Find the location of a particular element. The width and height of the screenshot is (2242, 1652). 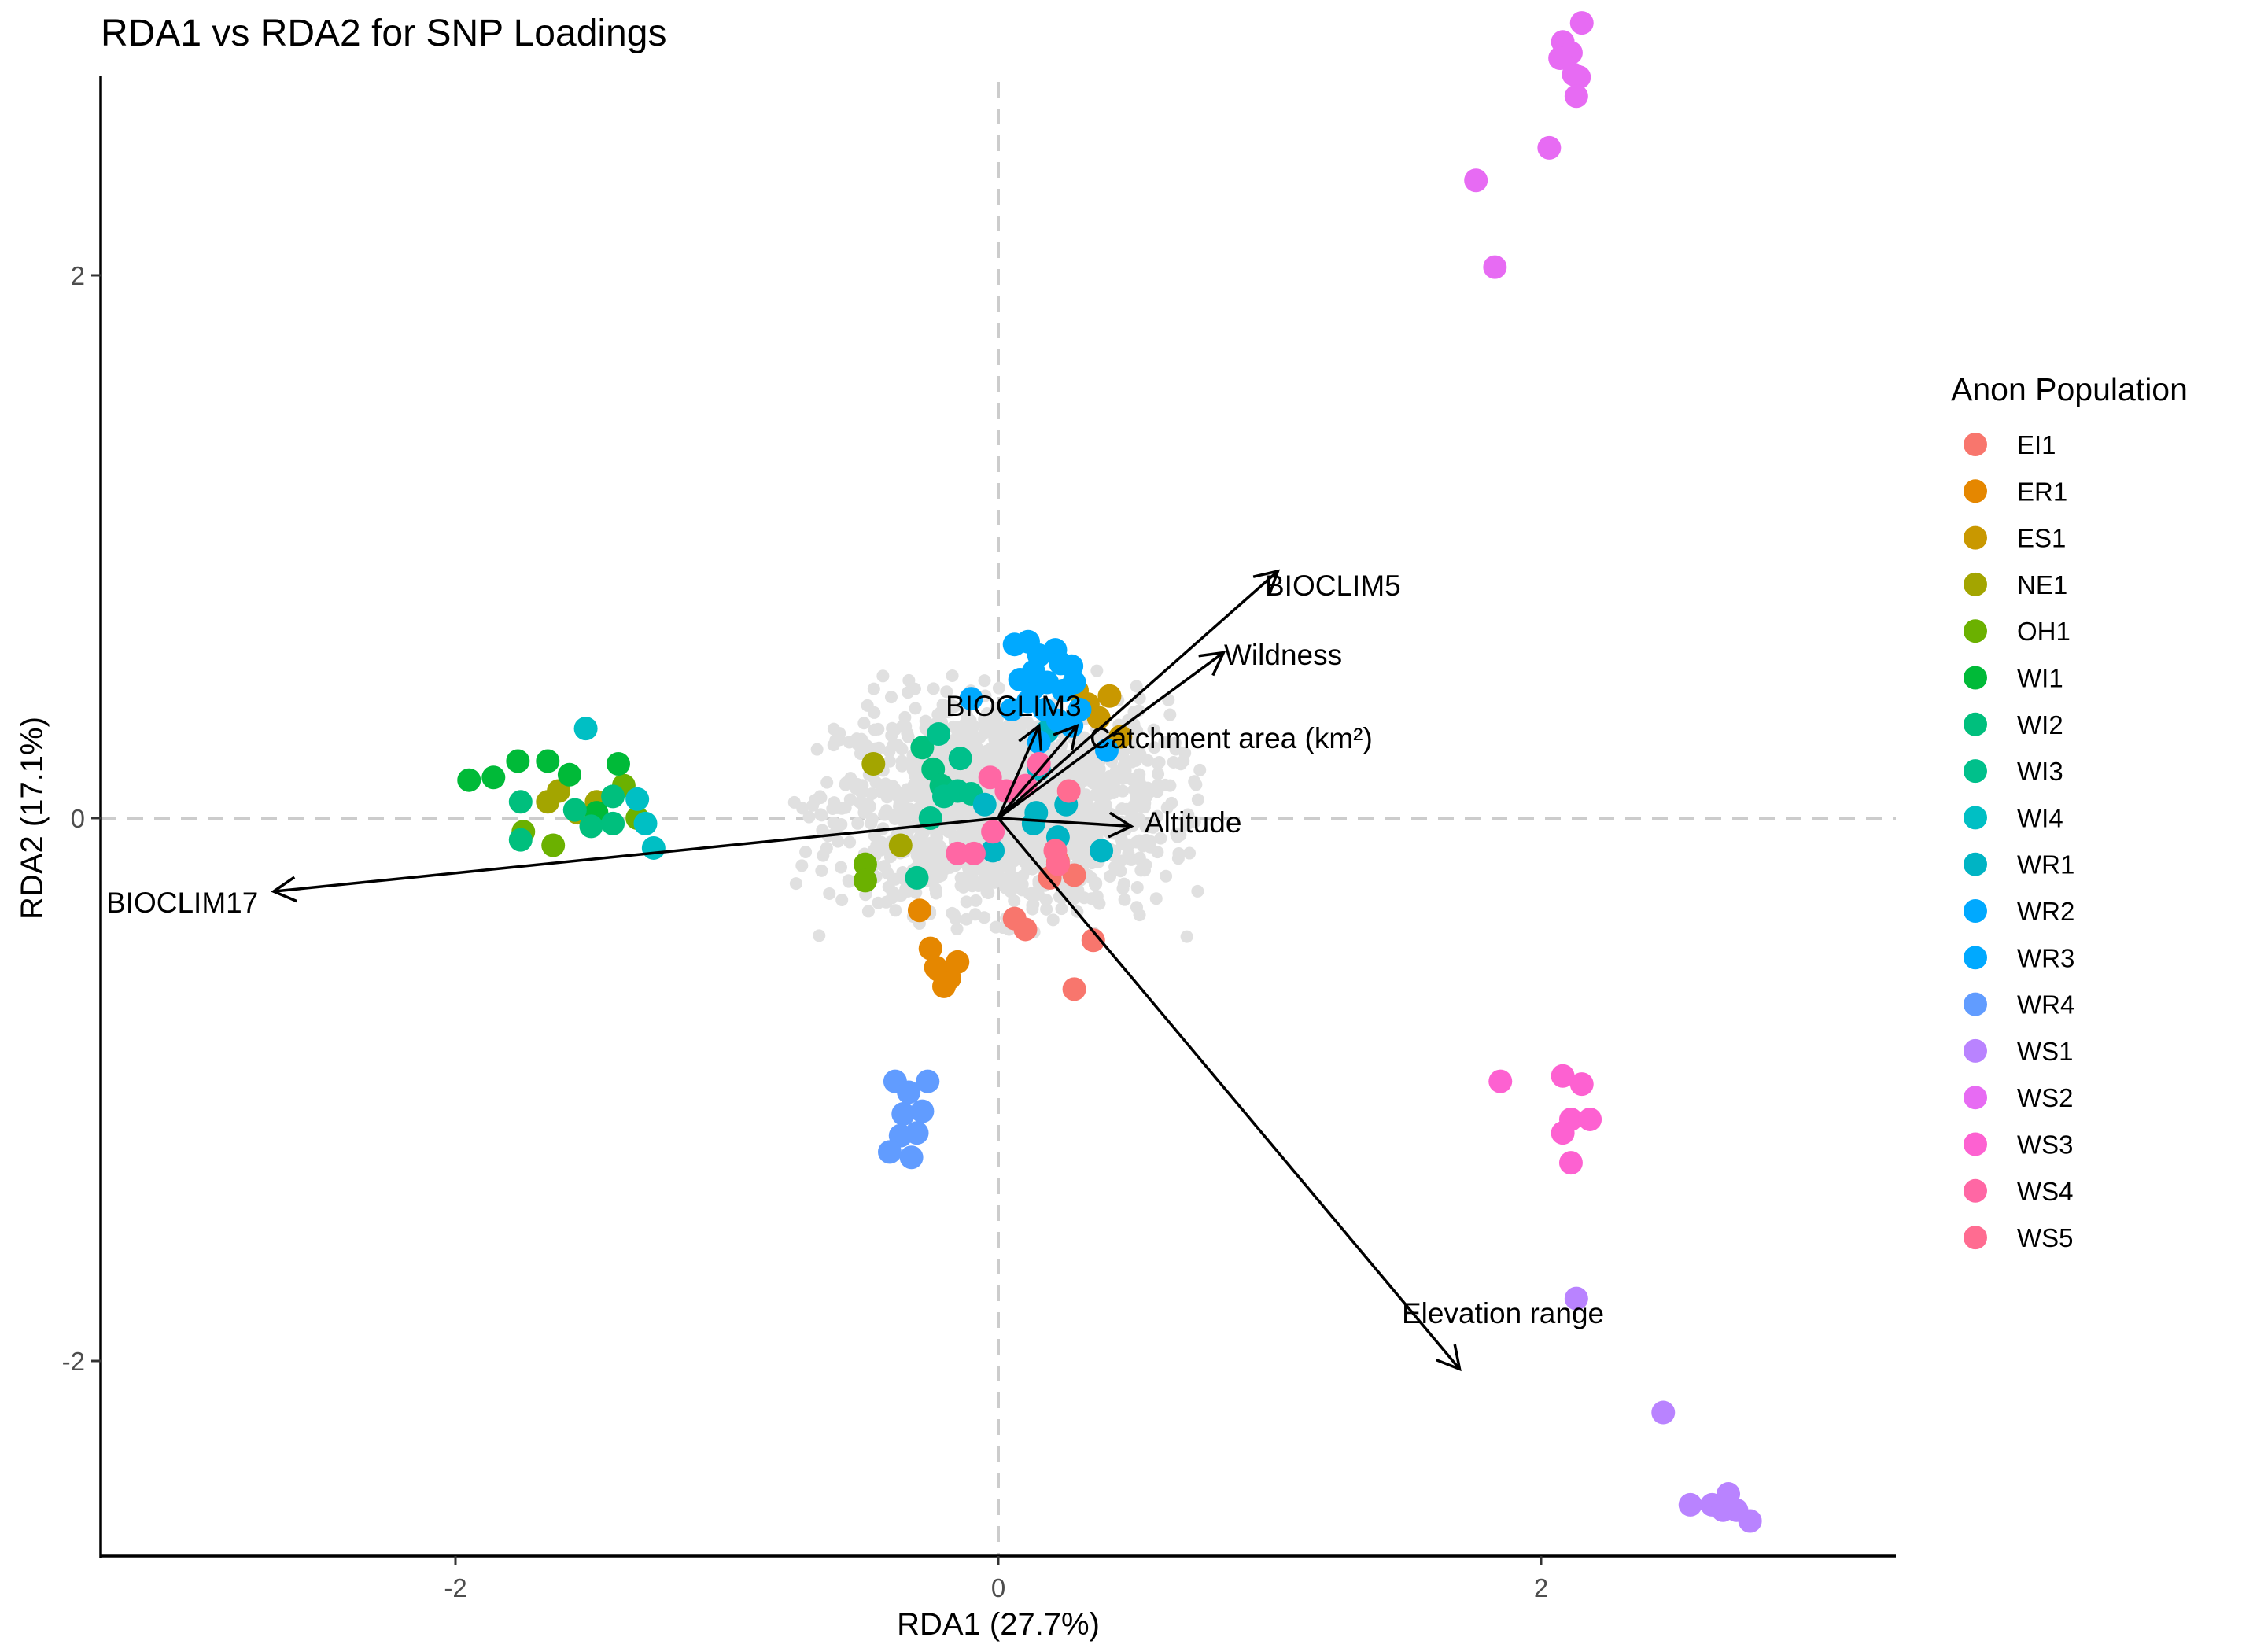

point-er1 is located at coordinates (958, 962).